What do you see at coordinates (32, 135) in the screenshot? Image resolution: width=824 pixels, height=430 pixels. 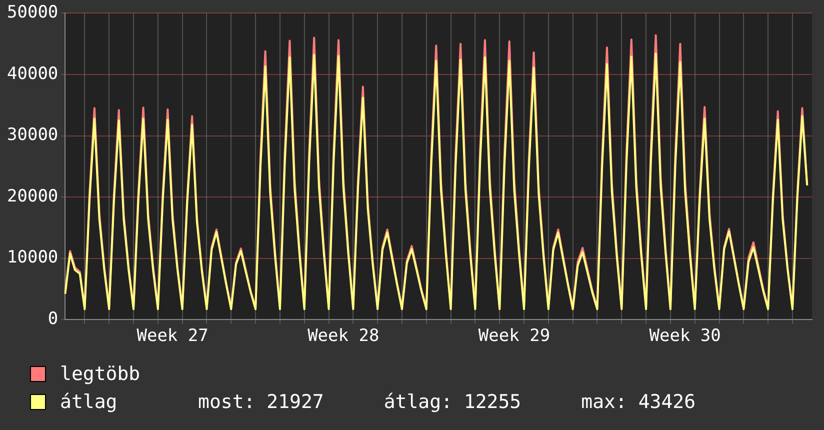 I see `y-tick-label: 30000` at bounding box center [32, 135].